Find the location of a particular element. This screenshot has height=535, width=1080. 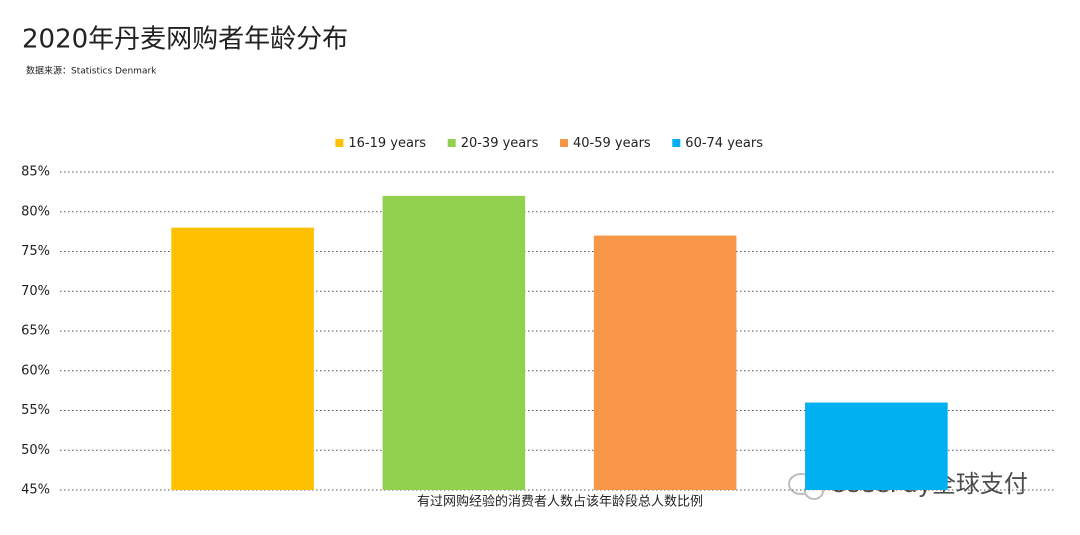

y-tick-label: 80% is located at coordinates (35, 211).